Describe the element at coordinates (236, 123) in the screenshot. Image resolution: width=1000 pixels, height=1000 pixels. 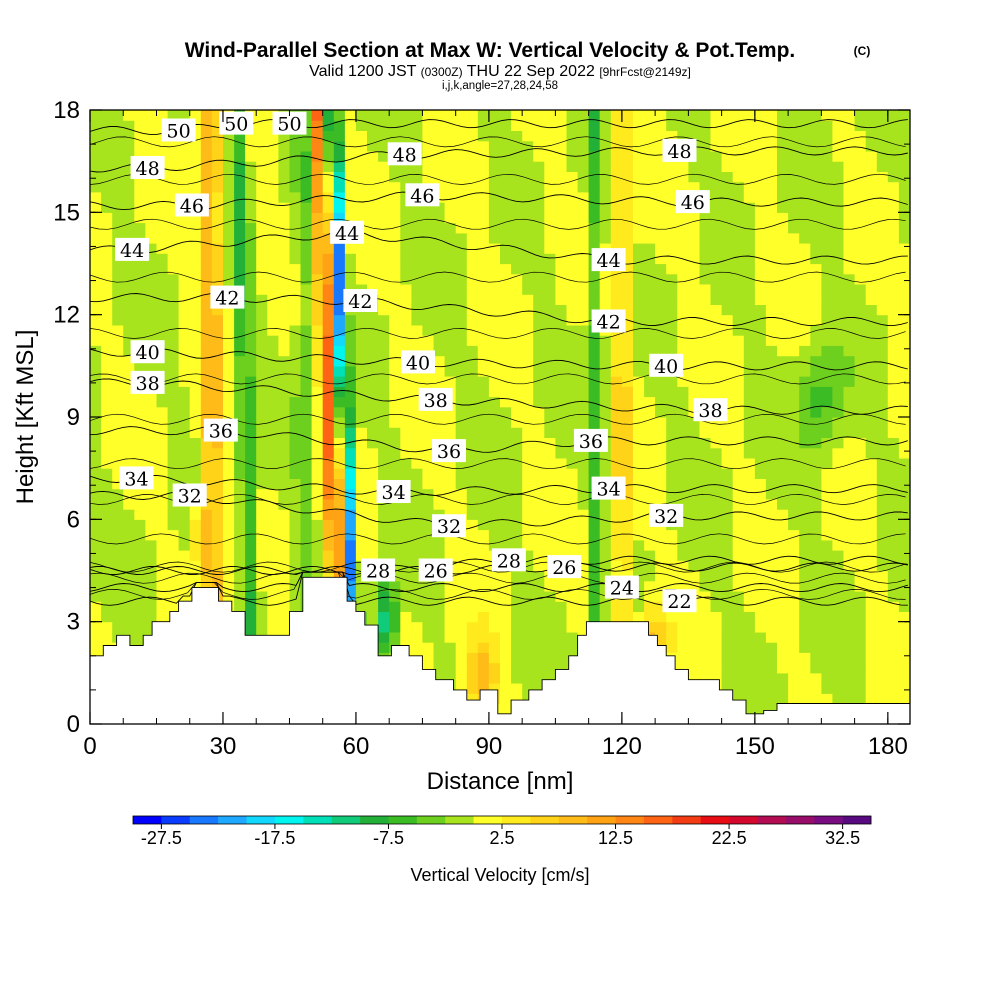
I see `contour-label-box` at that location.